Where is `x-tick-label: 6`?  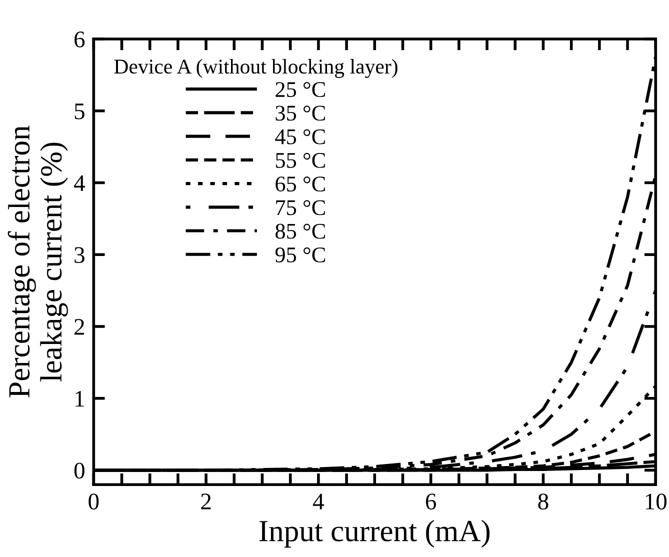 x-tick-label: 6 is located at coordinates (431, 502).